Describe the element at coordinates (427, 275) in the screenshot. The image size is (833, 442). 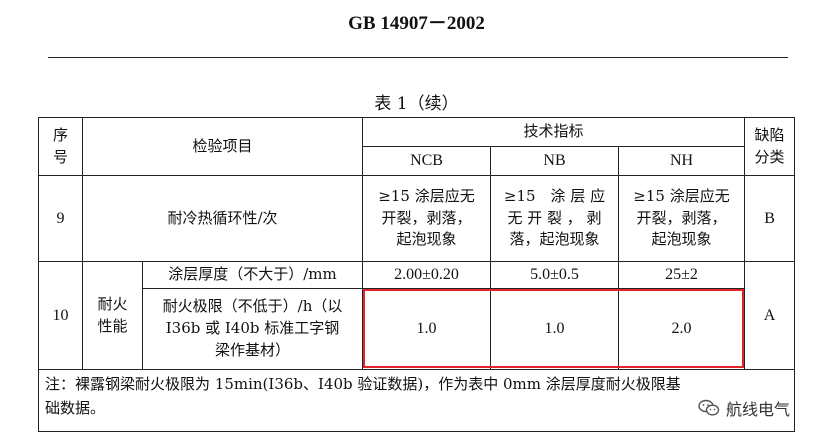
I see `thickness-ncb: 2.00±0.20` at that location.